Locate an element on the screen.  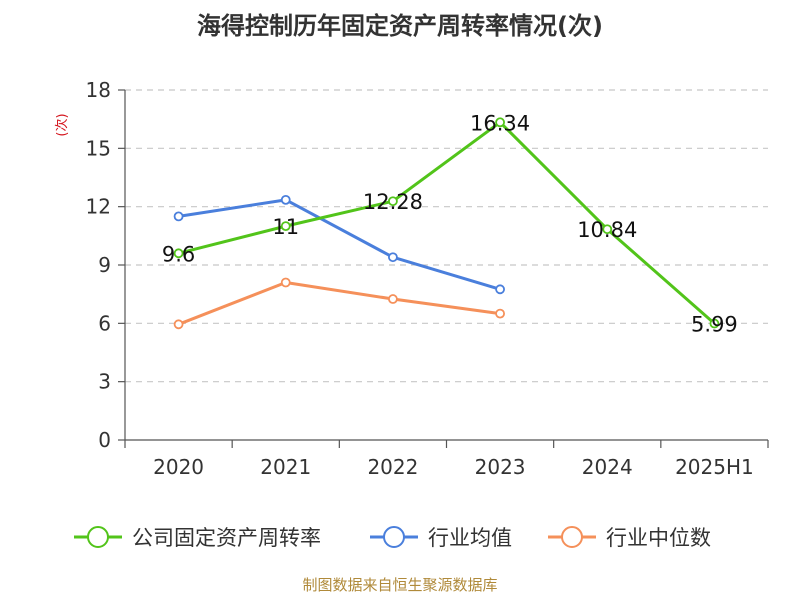
legend-item: 公司固定资产周转率 is located at coordinates (197, 538).